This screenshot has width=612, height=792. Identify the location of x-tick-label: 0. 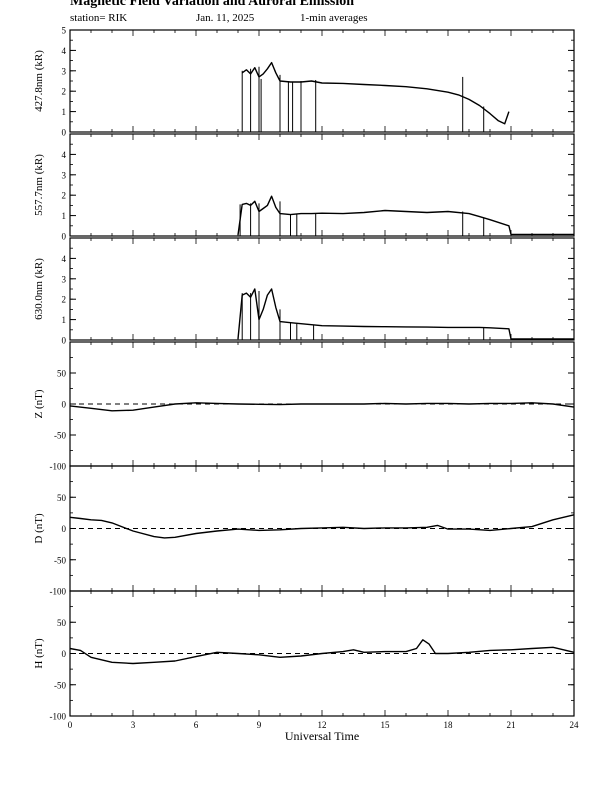
(70, 725).